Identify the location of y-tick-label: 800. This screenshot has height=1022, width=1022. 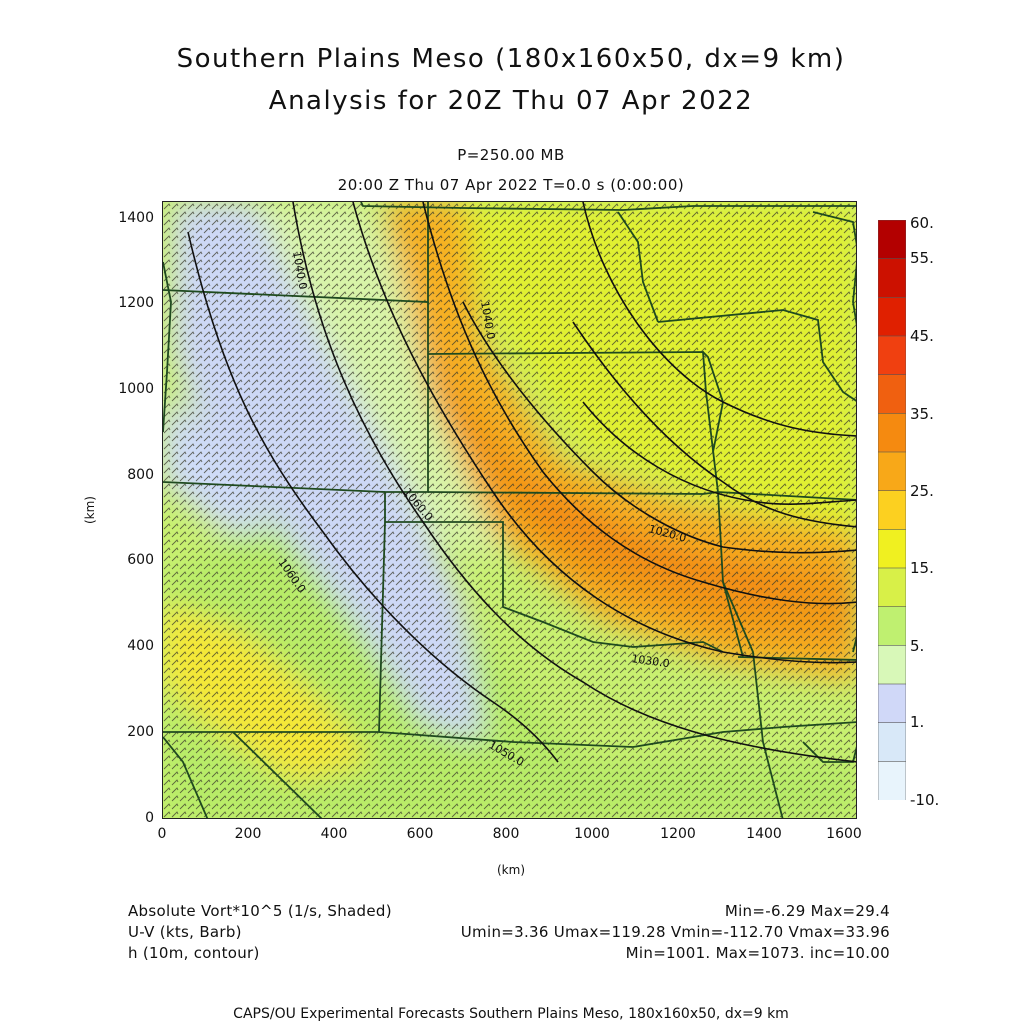
(140, 475).